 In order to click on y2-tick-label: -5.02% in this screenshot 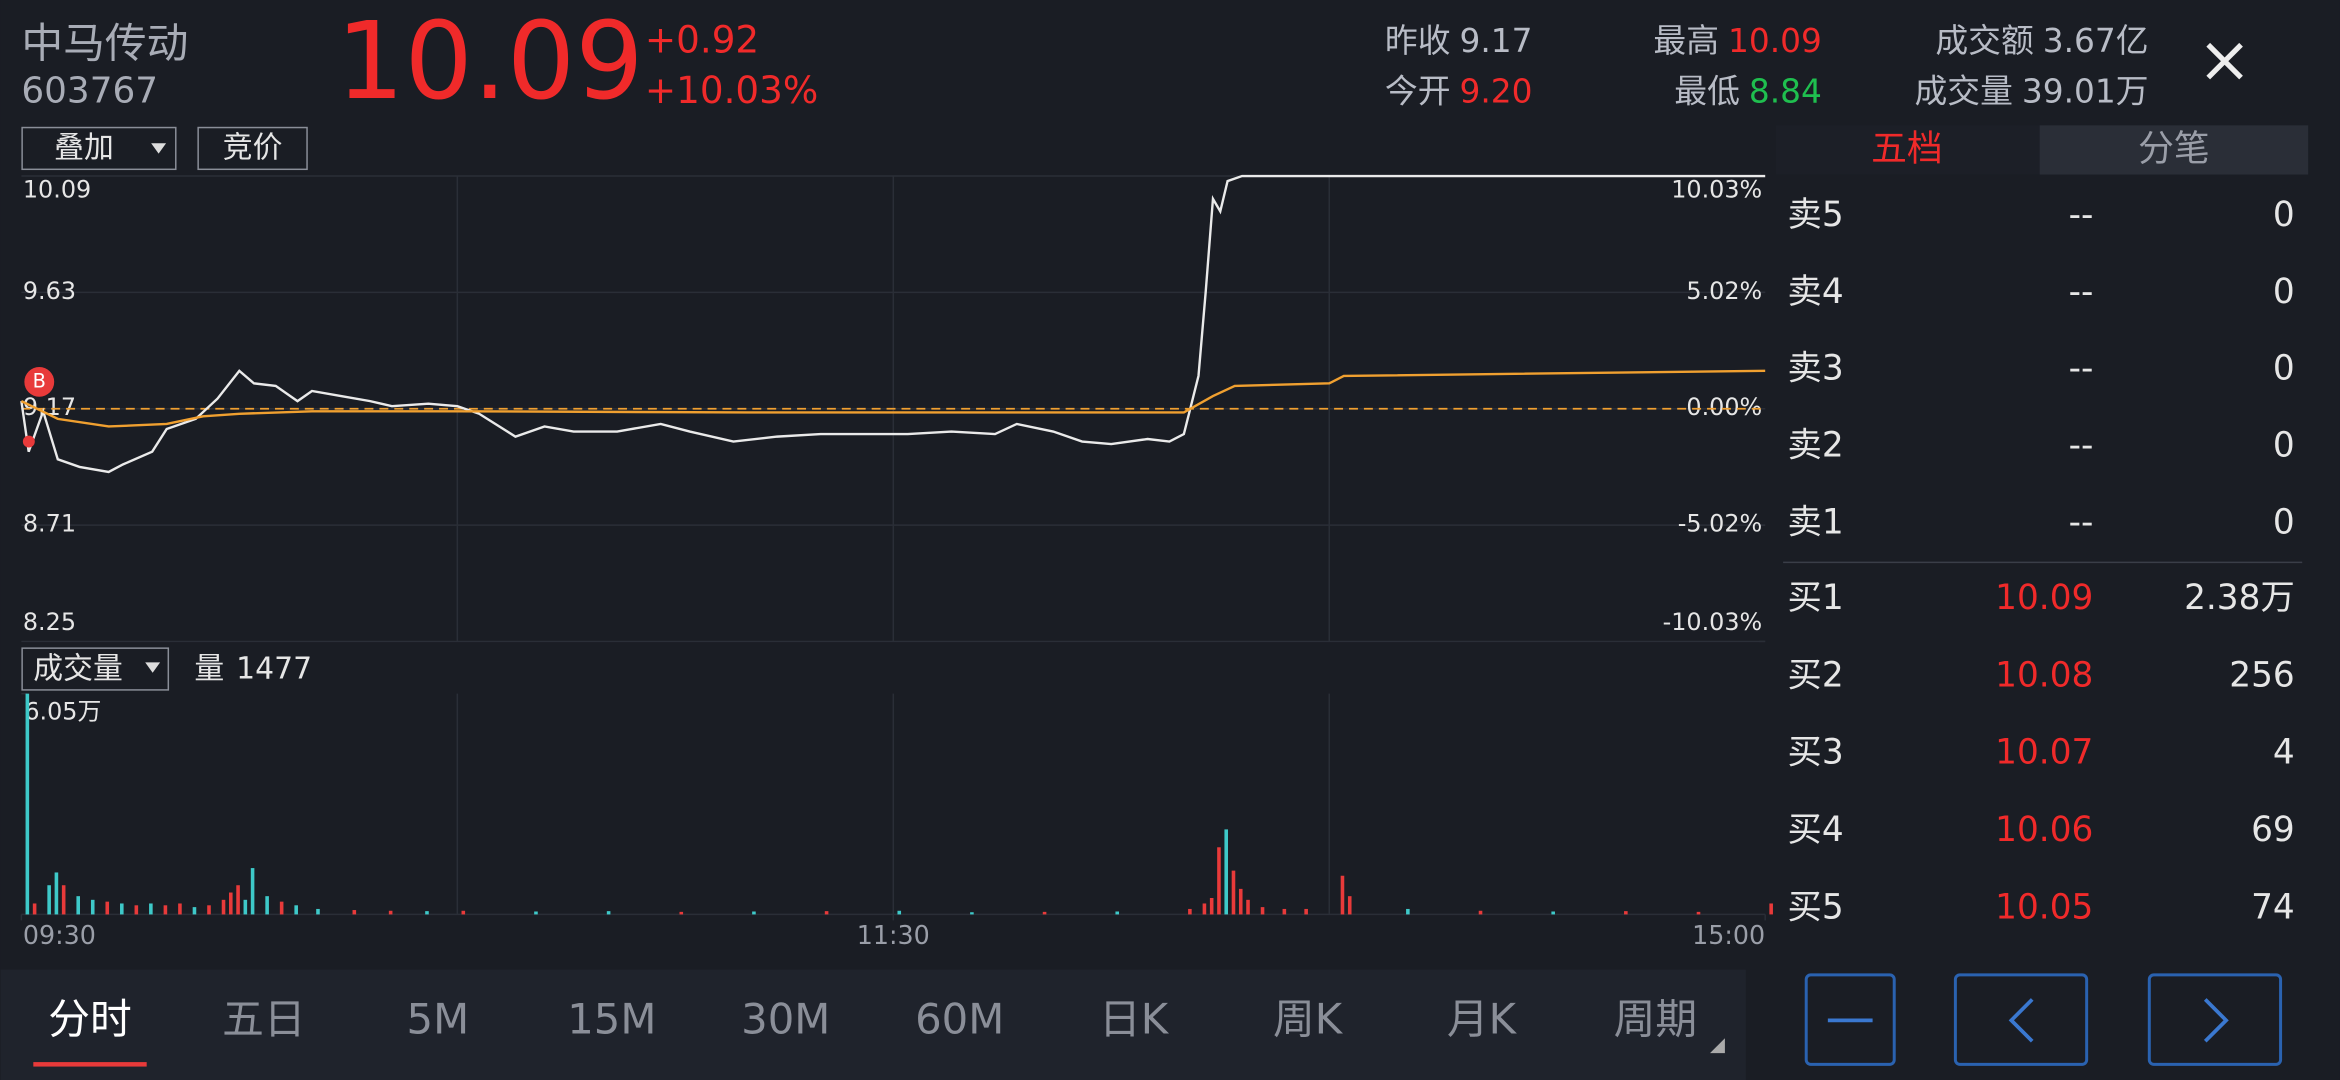, I will do `click(1720, 524)`.